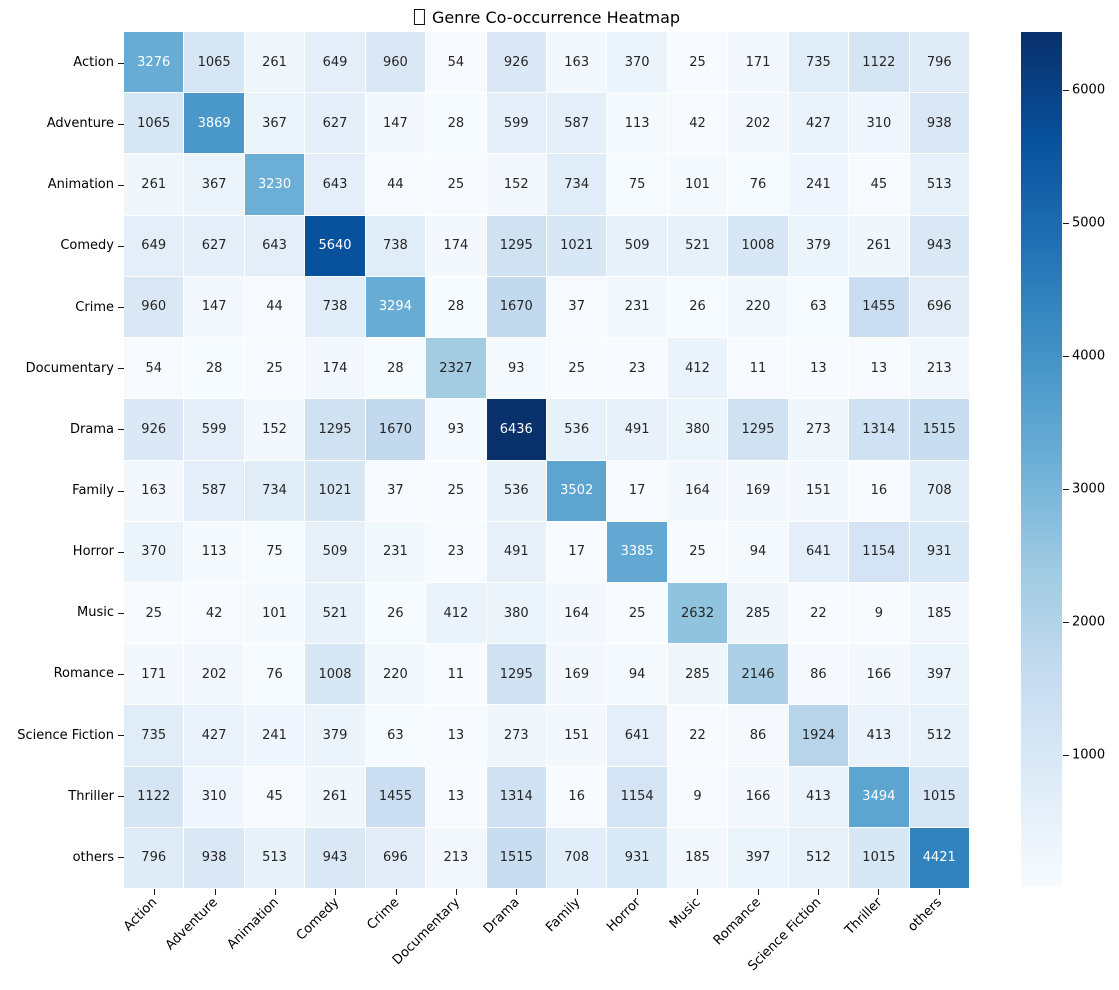  Describe the element at coordinates (154, 796) in the screenshot. I see `heatmap-cell: 1122` at that location.